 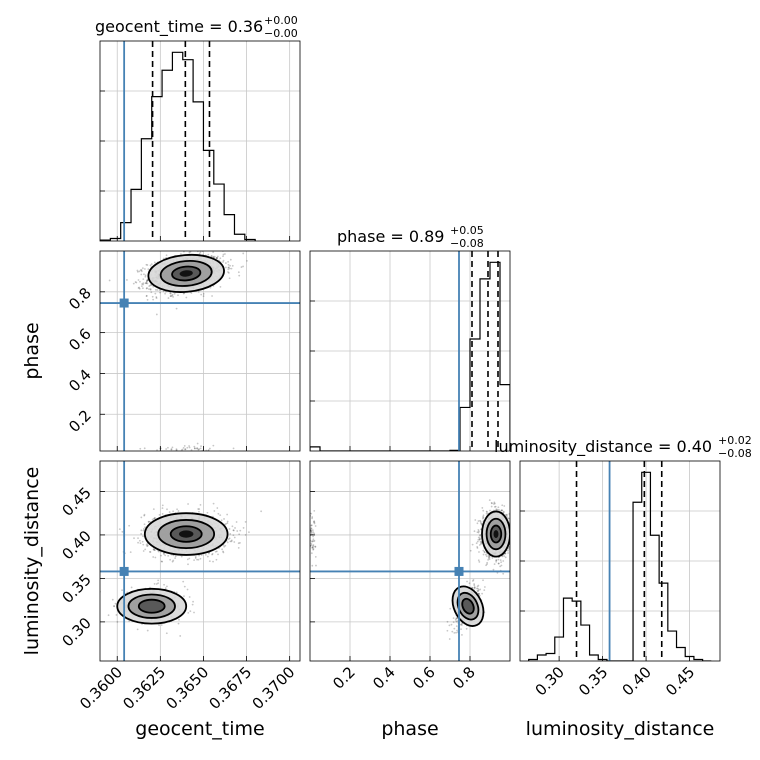 I want to click on phase-hist-xtick-label-2: 0.6, so click(x=424, y=678).